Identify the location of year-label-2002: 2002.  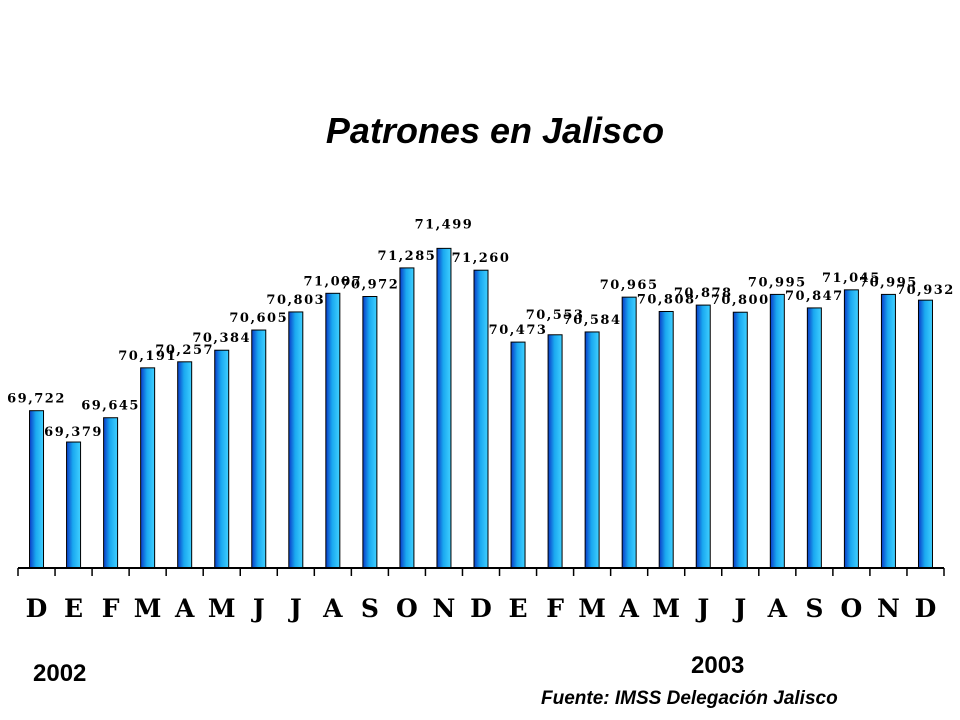
(60, 673).